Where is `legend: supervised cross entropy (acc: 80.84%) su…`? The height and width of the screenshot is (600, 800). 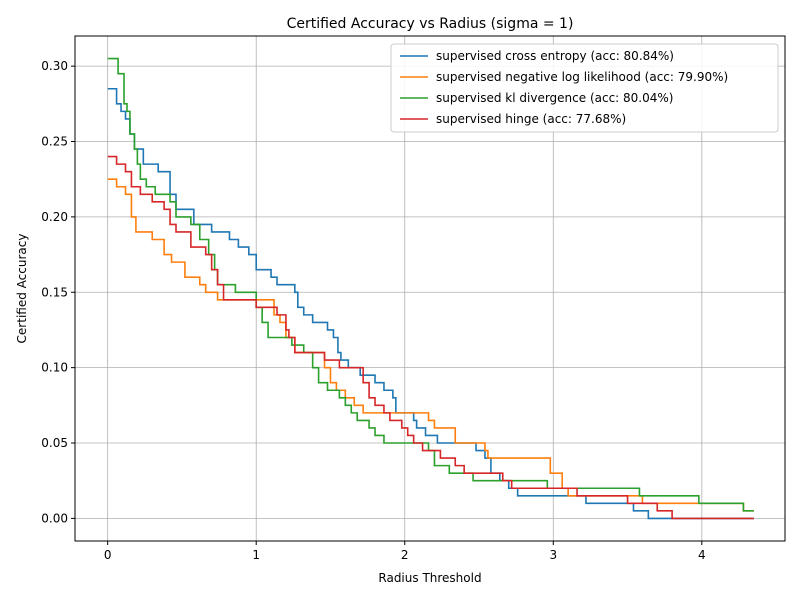 legend: supervised cross entropy (acc: 80.84%) su… is located at coordinates (584, 88).